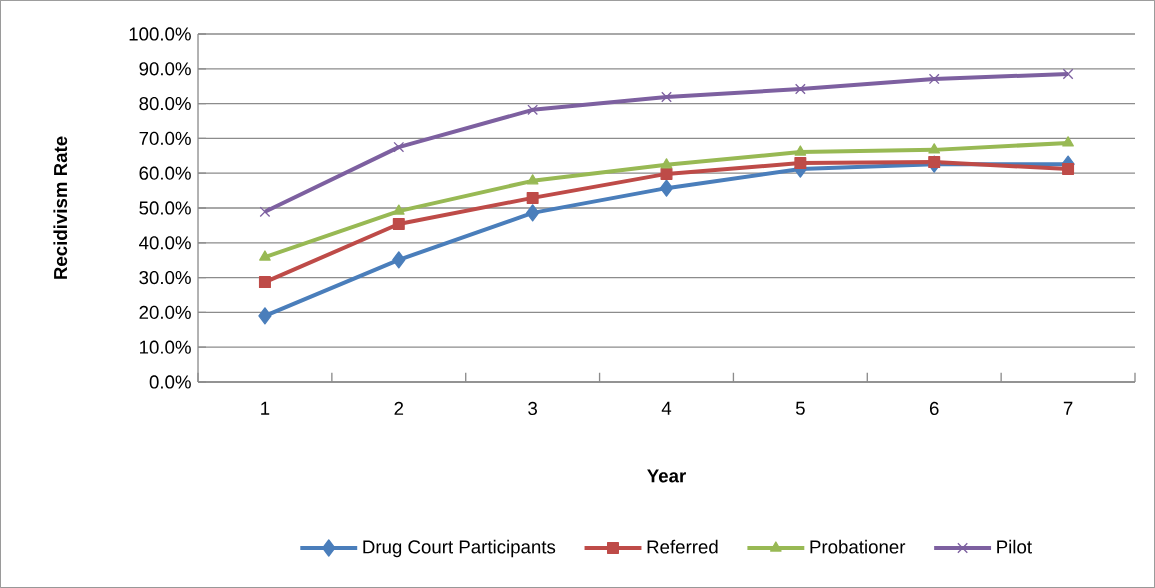 This screenshot has width=1155, height=588. I want to click on y-axis-title: Recidivism Rate, so click(60, 207).